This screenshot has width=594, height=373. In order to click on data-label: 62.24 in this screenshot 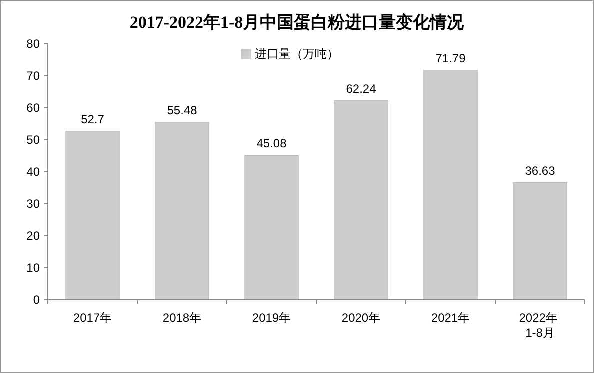, I will do `click(361, 89)`.